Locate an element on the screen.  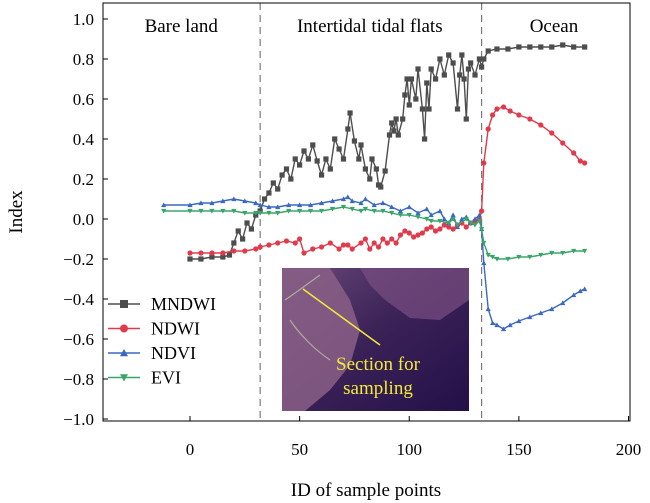
legend-marker-ndwi is located at coordinates (124, 328).